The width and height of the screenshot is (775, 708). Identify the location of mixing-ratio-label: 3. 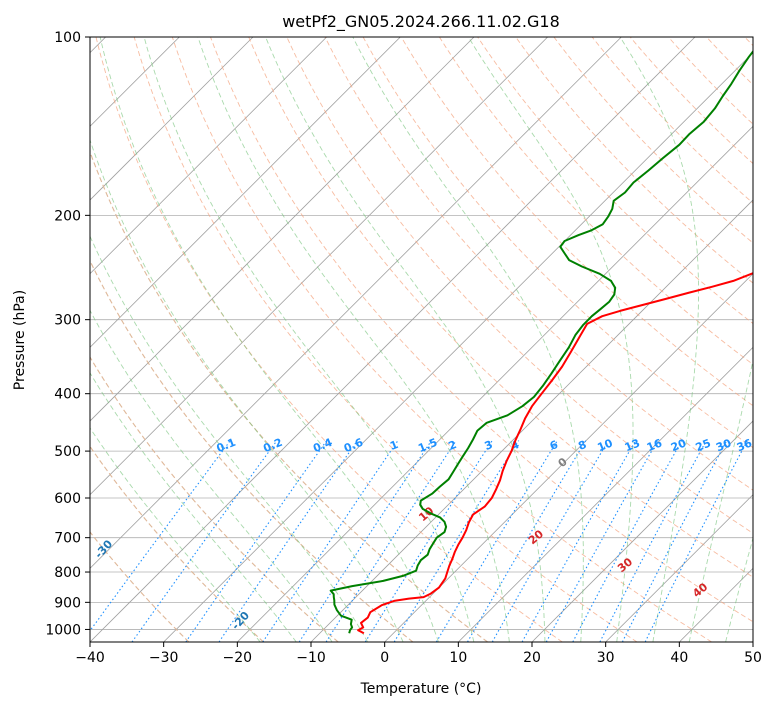
(489, 445).